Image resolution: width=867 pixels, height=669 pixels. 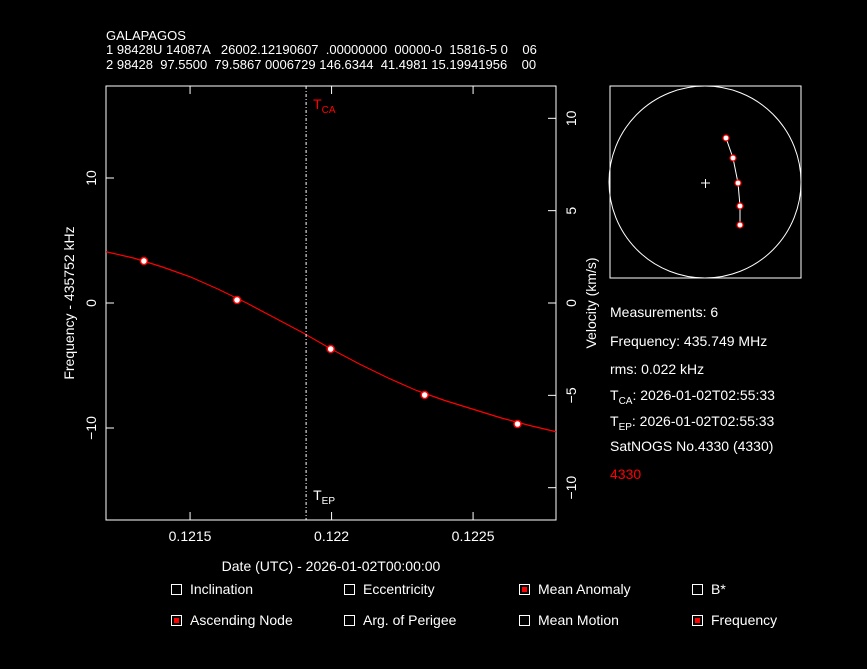 I want to click on fit-checkbox-mean-motion: Mean Motion, so click(x=569, y=620).